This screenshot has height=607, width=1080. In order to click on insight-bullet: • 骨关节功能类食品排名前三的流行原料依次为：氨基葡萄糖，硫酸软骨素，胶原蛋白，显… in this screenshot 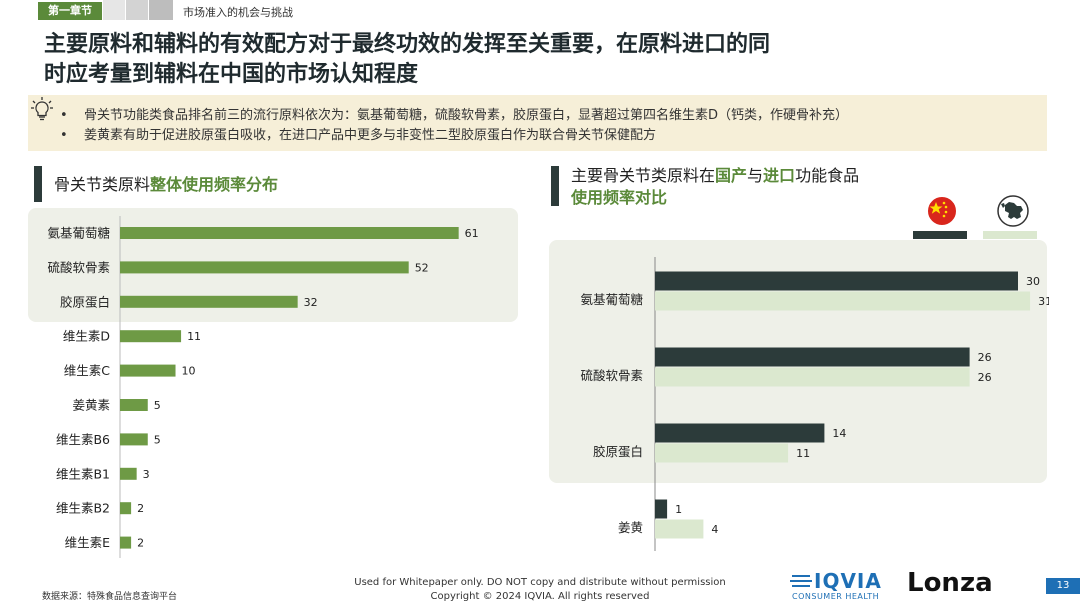, I will do `click(454, 113)`.